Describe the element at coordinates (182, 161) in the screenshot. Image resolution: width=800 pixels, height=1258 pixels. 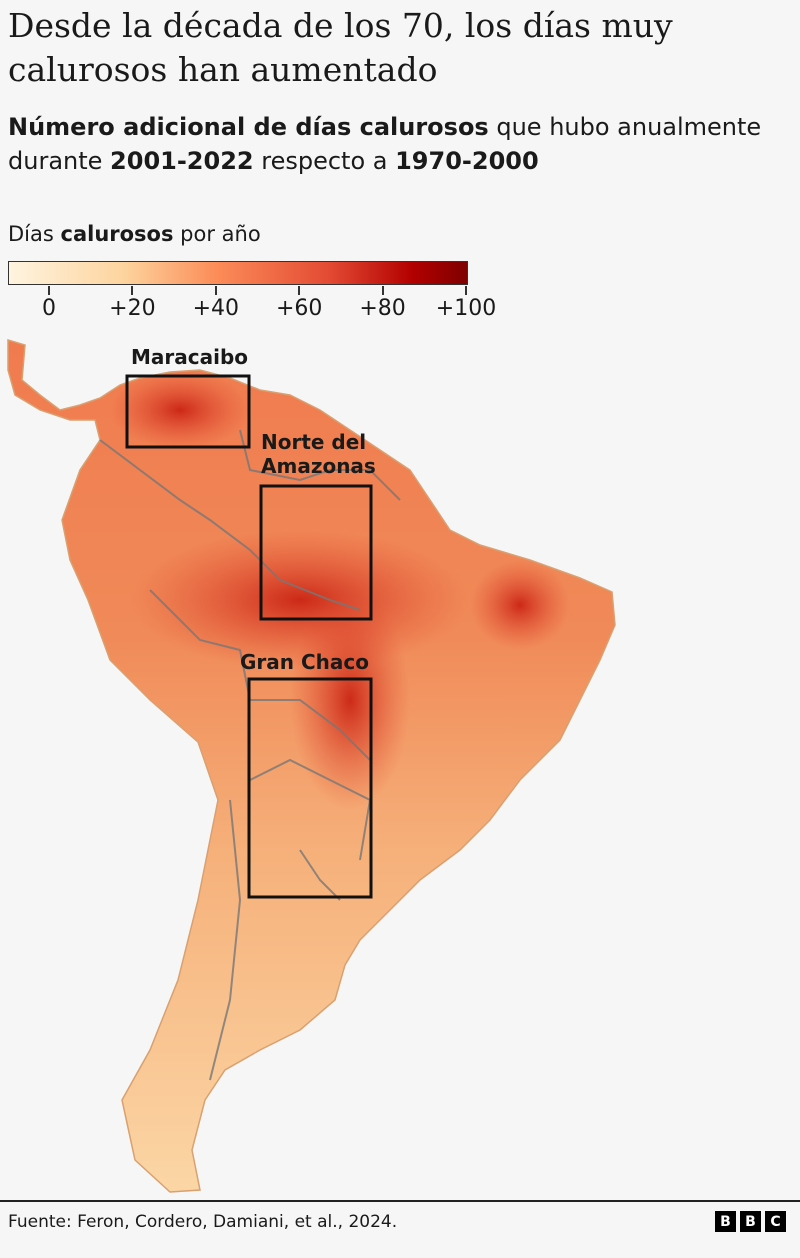
I see `subtitle-bold-3: 2001-2022` at that location.